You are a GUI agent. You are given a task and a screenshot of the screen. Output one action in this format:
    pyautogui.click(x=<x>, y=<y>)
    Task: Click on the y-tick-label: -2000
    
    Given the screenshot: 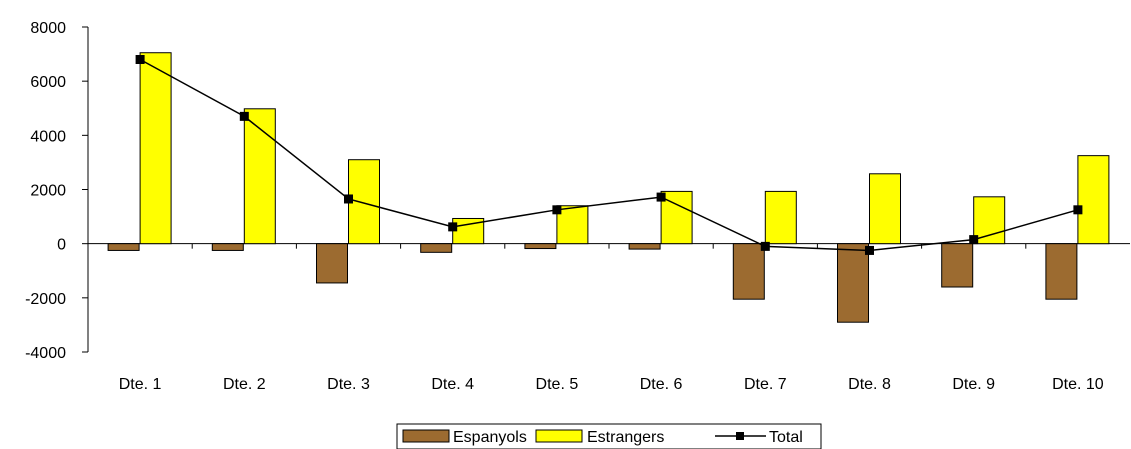 What is the action you would take?
    pyautogui.click(x=45, y=299)
    